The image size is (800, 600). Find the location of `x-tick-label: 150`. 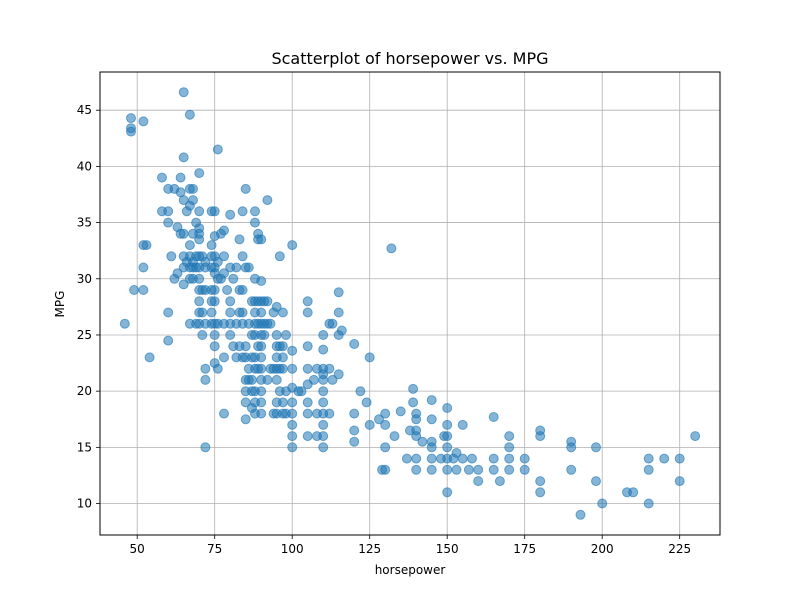

x-tick-label: 150 is located at coordinates (447, 549).